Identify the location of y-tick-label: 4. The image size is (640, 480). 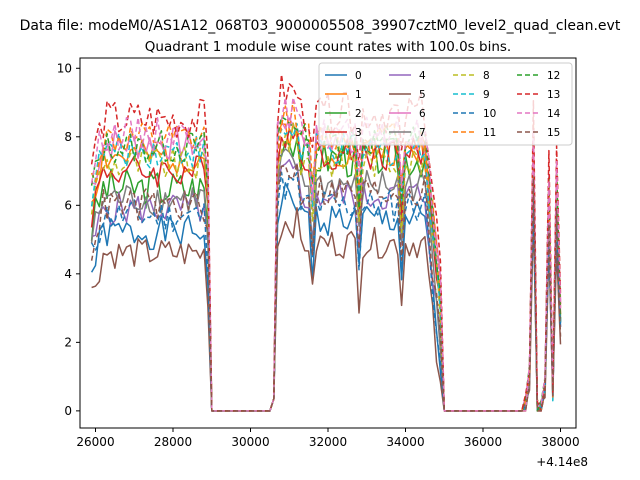
(68, 274).